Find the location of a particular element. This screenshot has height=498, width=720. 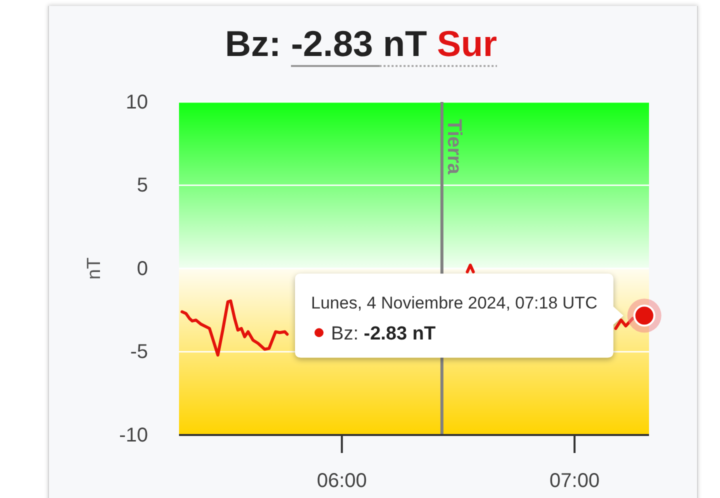

y-axis-title: nT is located at coordinates (94, 268).